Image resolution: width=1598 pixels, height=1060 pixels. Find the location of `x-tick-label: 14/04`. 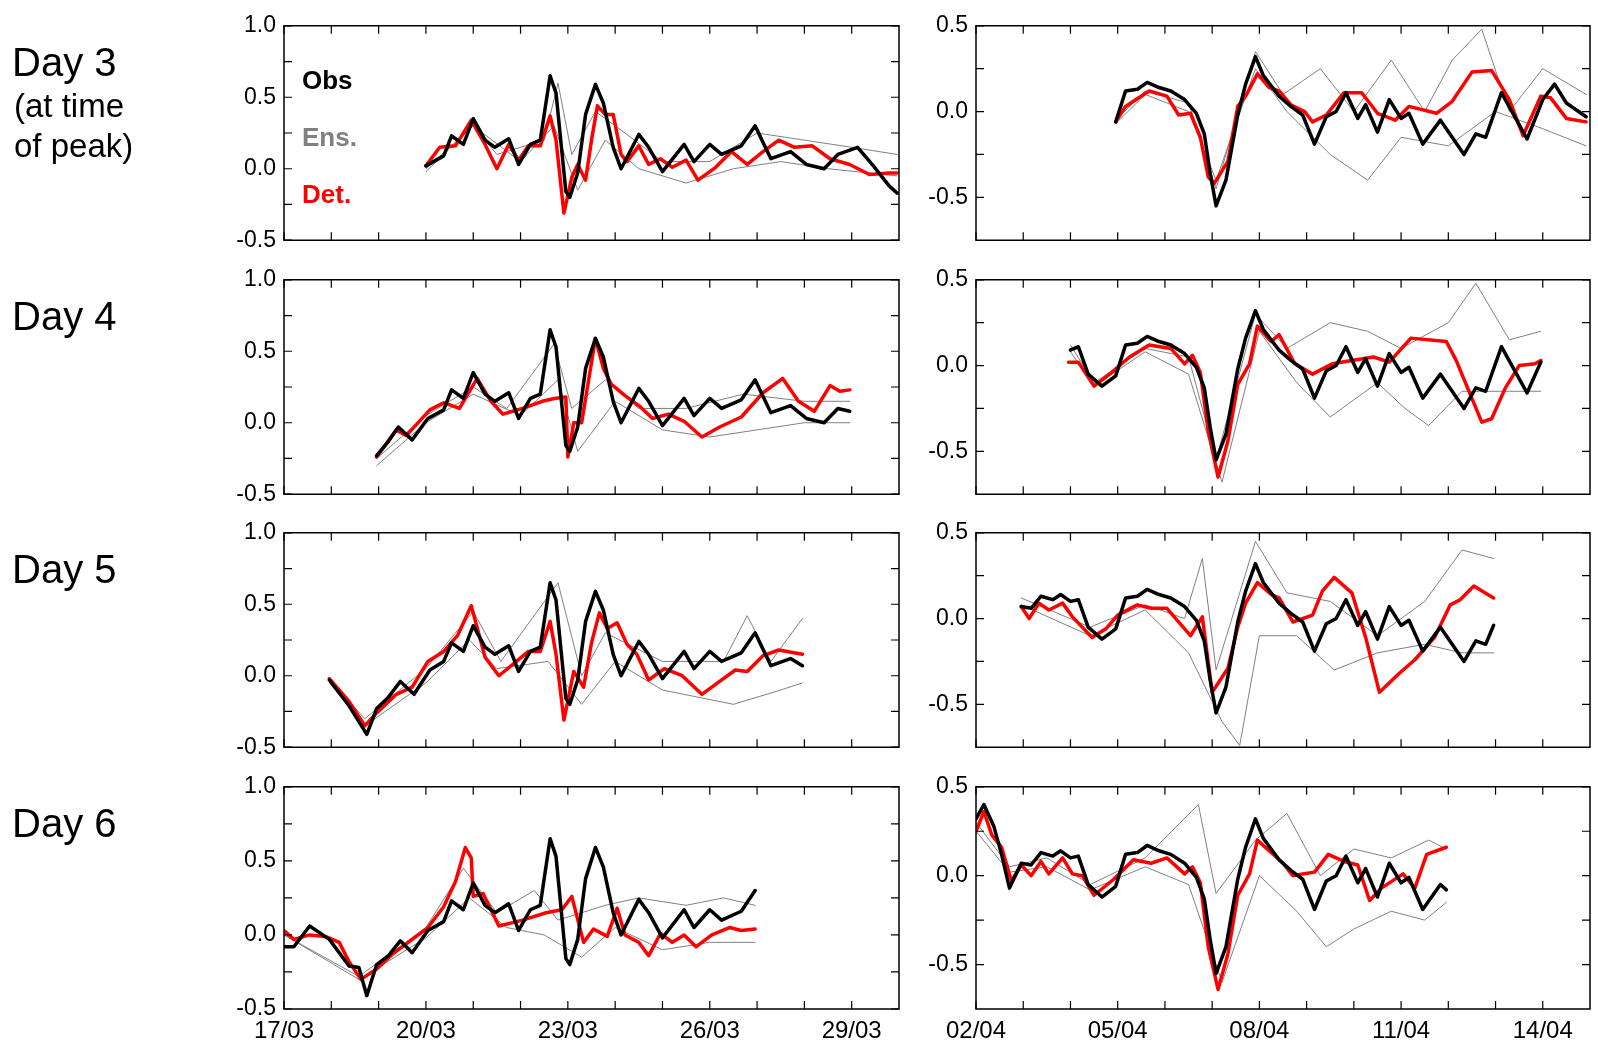

x-tick-label: 14/04 is located at coordinates (1542, 1030).